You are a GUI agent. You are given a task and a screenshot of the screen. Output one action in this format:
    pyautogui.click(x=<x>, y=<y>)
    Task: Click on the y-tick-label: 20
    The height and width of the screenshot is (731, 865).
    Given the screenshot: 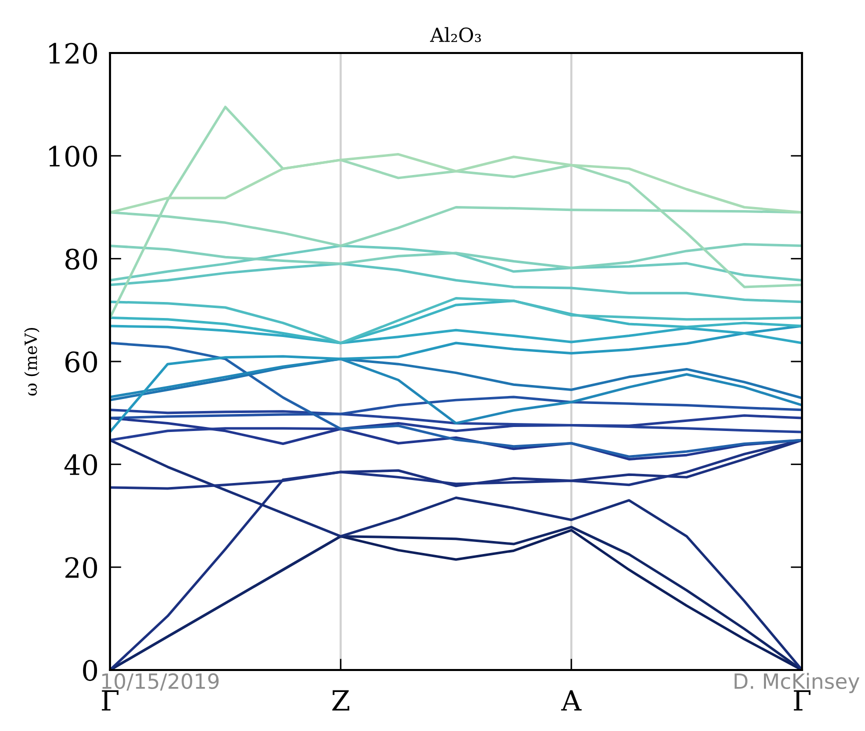 What is the action you would take?
    pyautogui.click(x=81, y=567)
    